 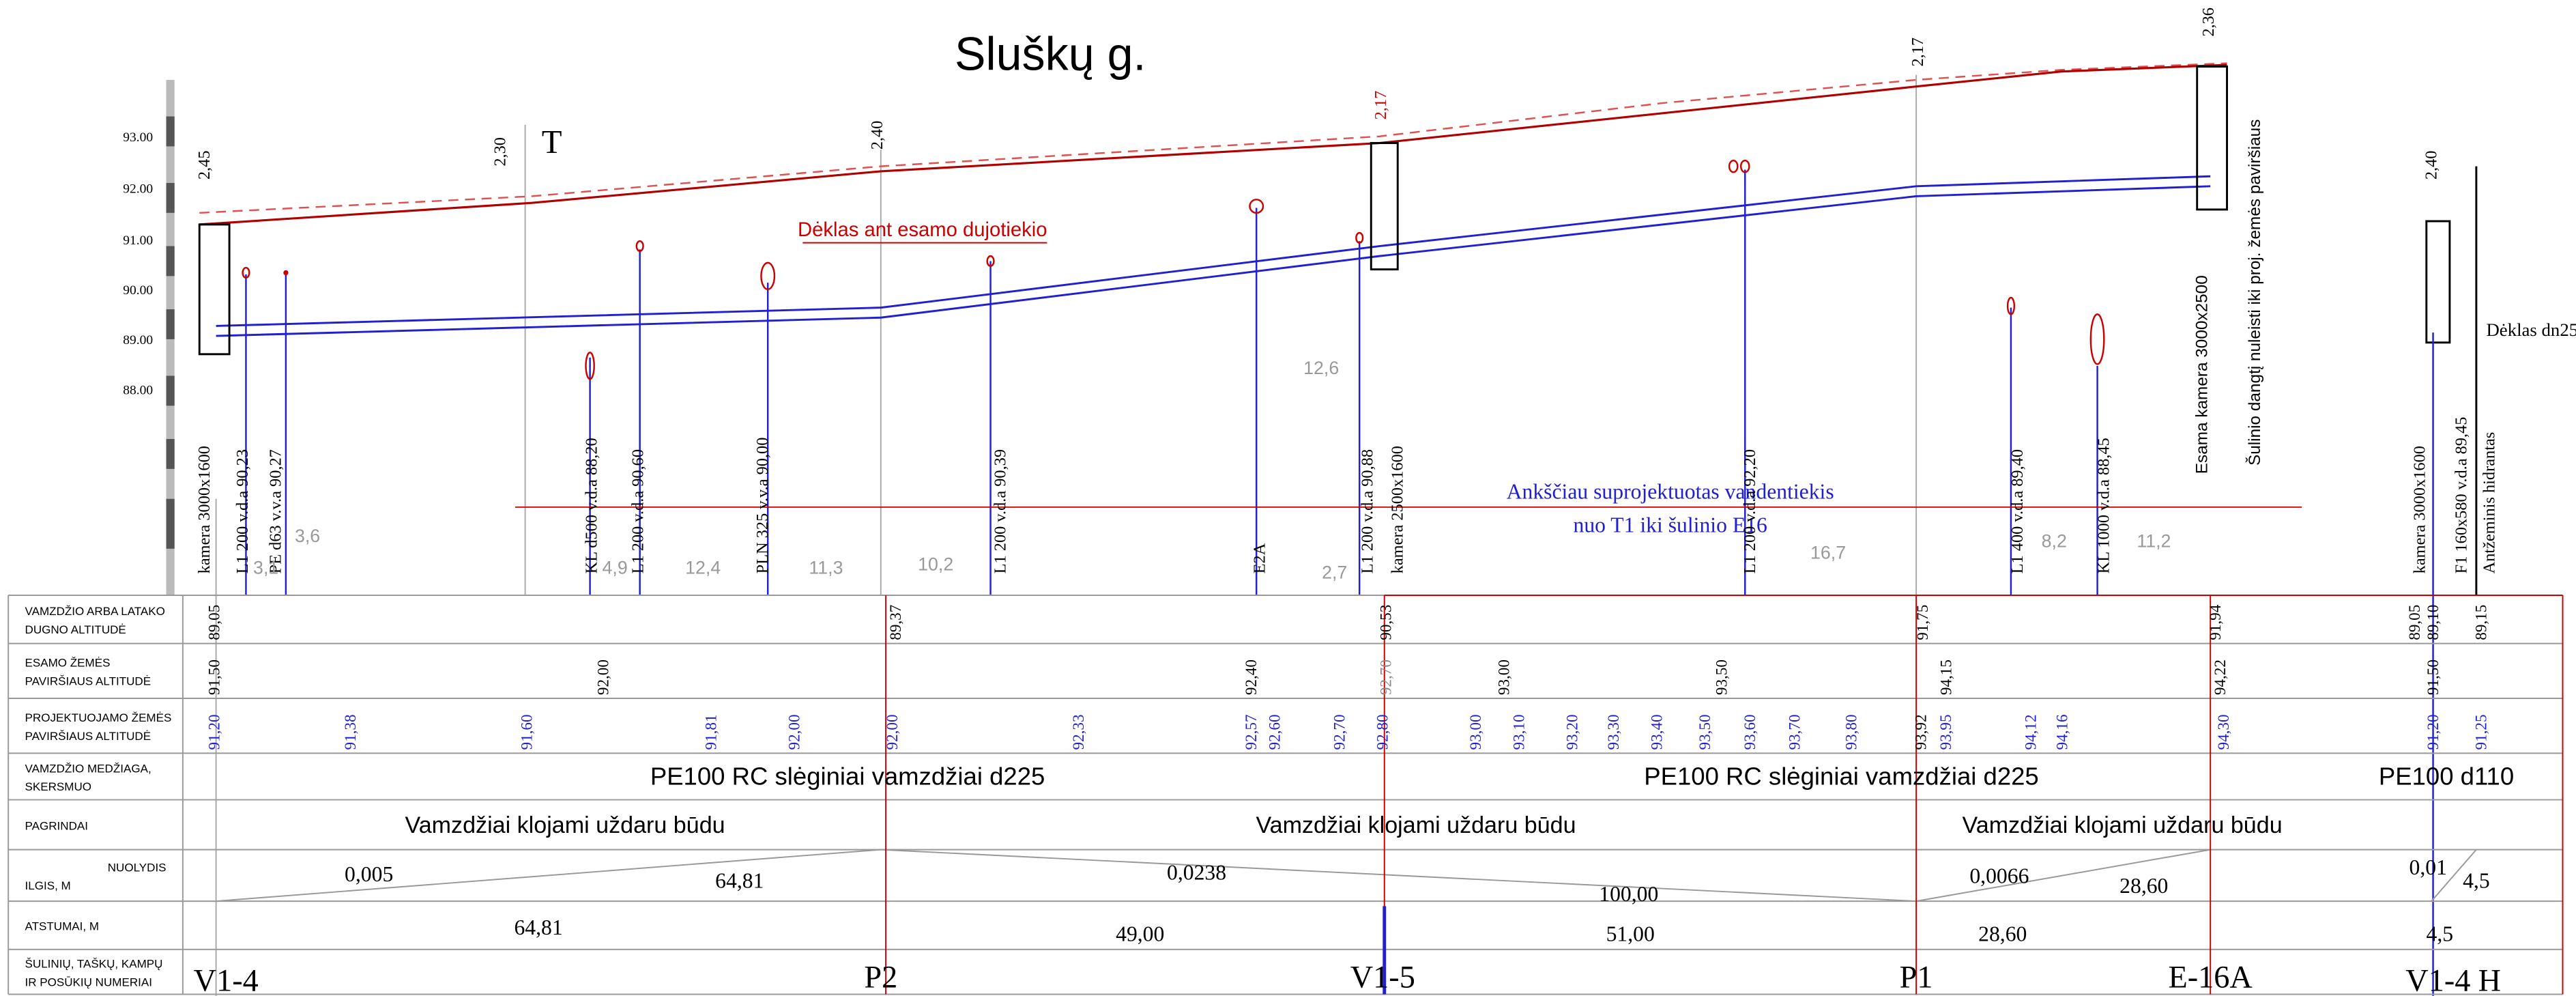 What do you see at coordinates (1213, 138) in the screenshot?
I see `existing-ground` at bounding box center [1213, 138].